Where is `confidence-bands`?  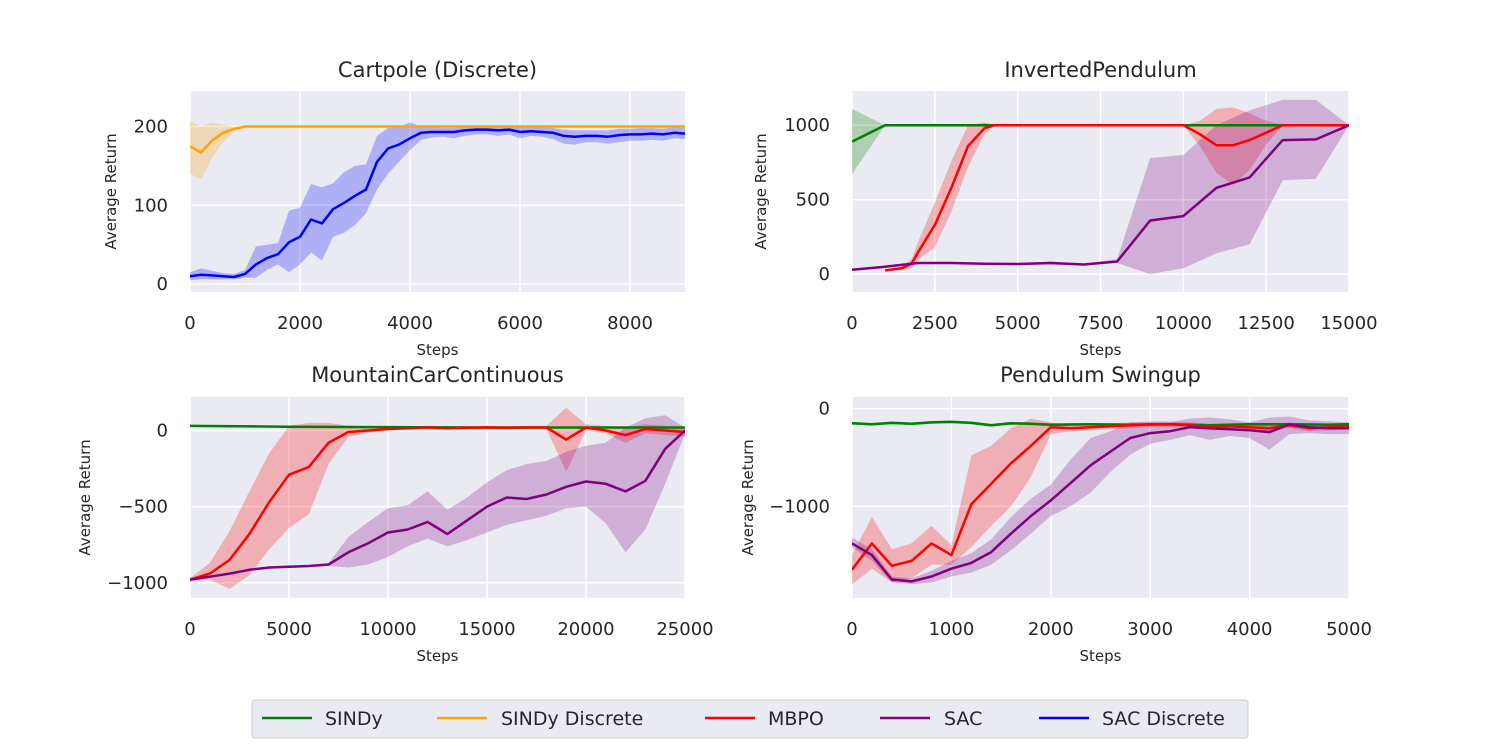 confidence-bands is located at coordinates (1100, 187).